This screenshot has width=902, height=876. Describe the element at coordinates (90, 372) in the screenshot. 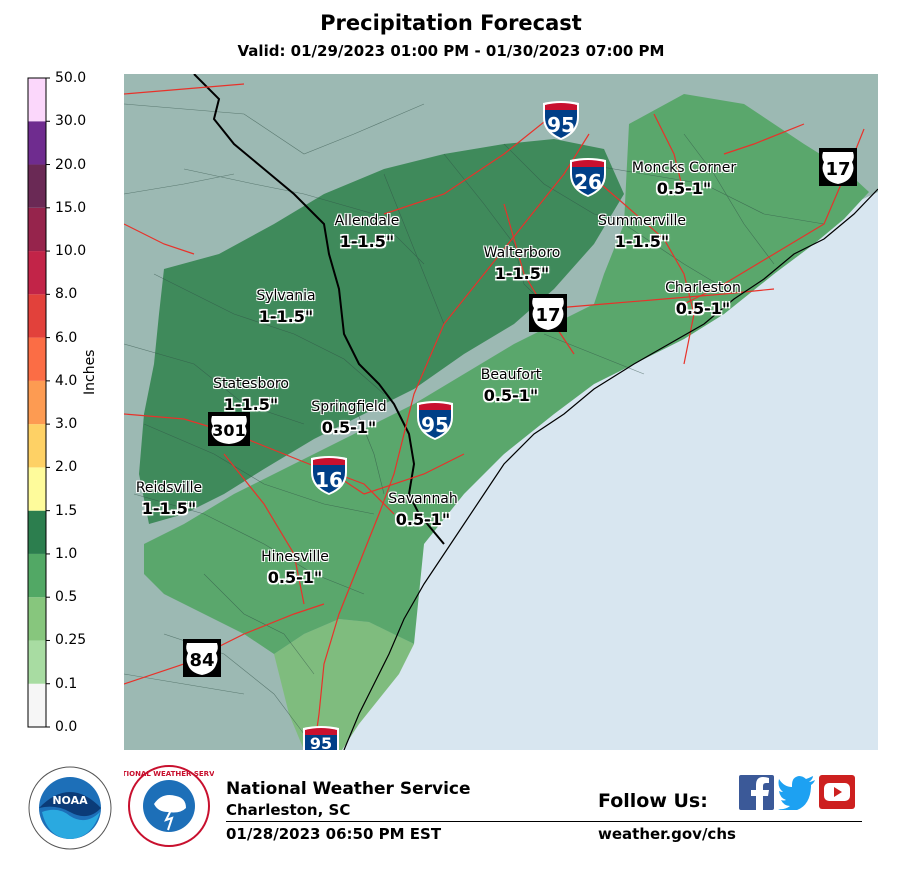

I see `legend-units-label: Inches` at that location.